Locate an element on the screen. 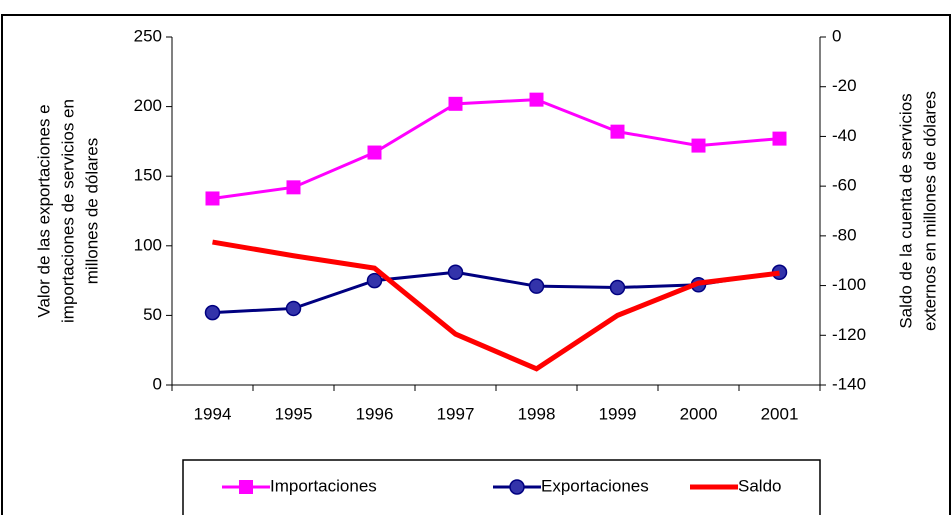 The width and height of the screenshot is (952, 515). y-tick-label: 50 is located at coordinates (152, 314).